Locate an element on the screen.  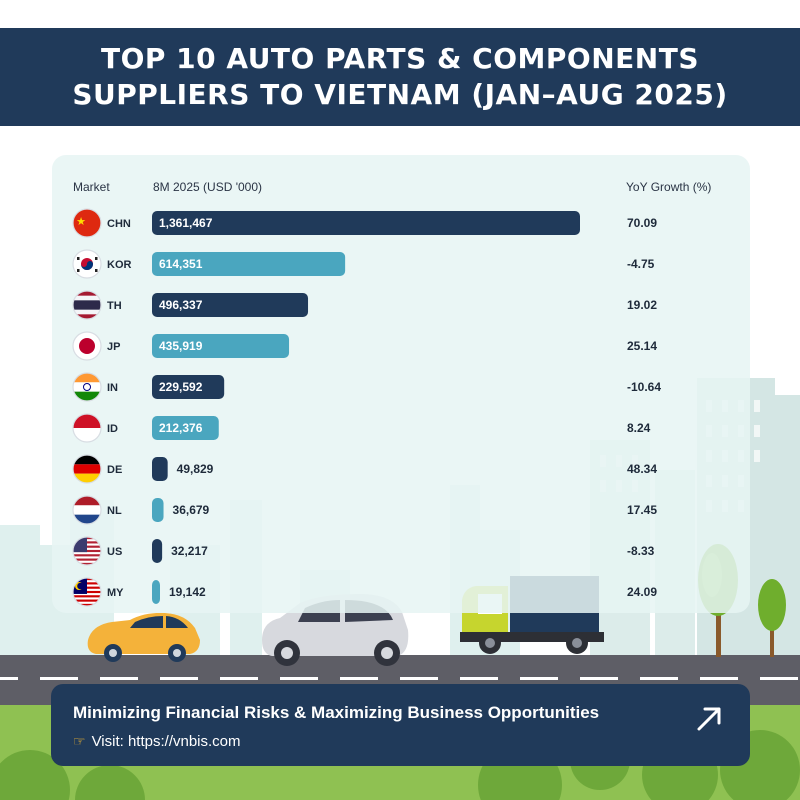
indonesia-flag-icon is located at coordinates (87, 428).